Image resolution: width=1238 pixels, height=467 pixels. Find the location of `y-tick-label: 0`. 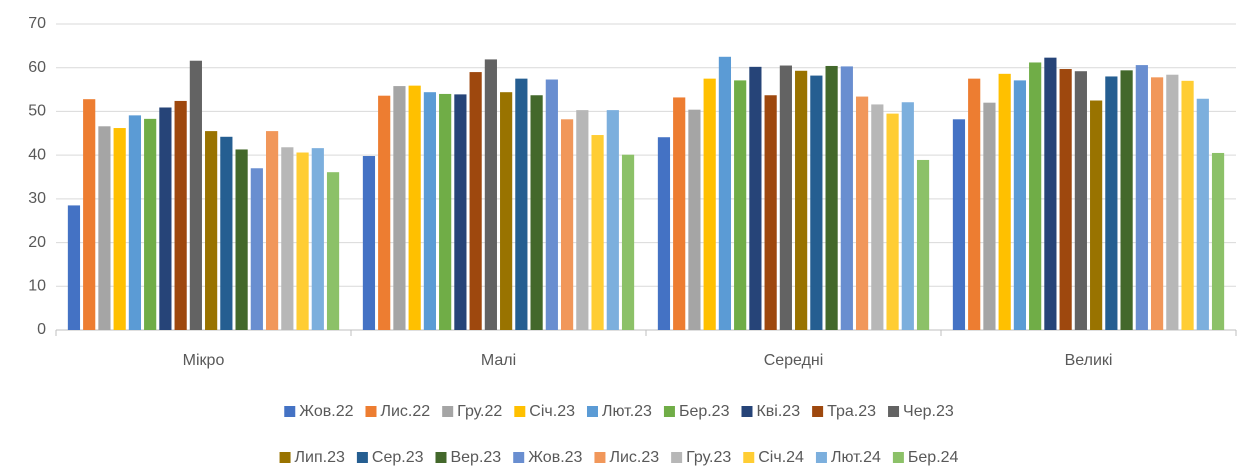

y-tick-label: 0 is located at coordinates (41, 329).